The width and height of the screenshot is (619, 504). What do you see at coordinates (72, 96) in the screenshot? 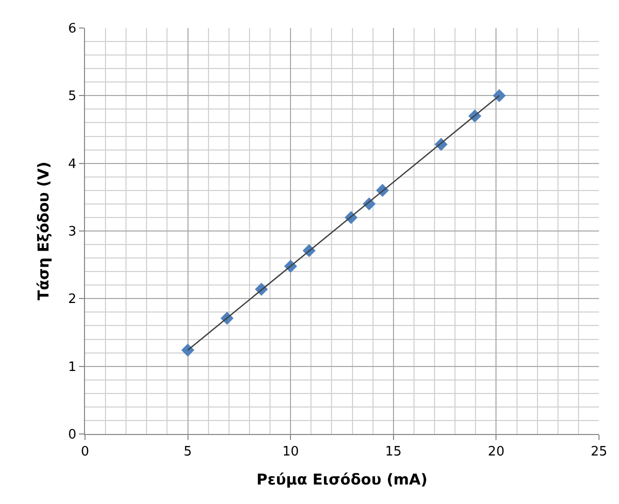
I see `y-tick-label: 5` at bounding box center [72, 96].